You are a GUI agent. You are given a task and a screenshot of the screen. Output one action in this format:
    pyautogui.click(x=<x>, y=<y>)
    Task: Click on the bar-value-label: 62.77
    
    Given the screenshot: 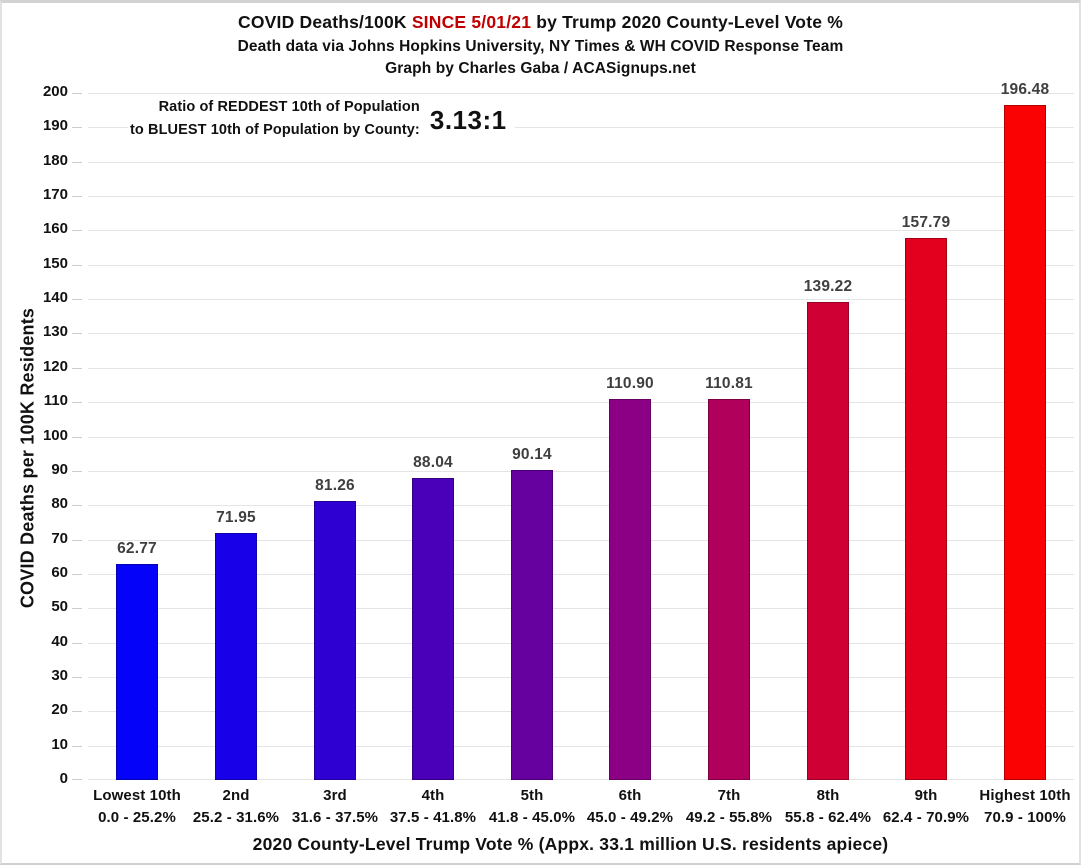 What is the action you would take?
    pyautogui.click(x=137, y=548)
    